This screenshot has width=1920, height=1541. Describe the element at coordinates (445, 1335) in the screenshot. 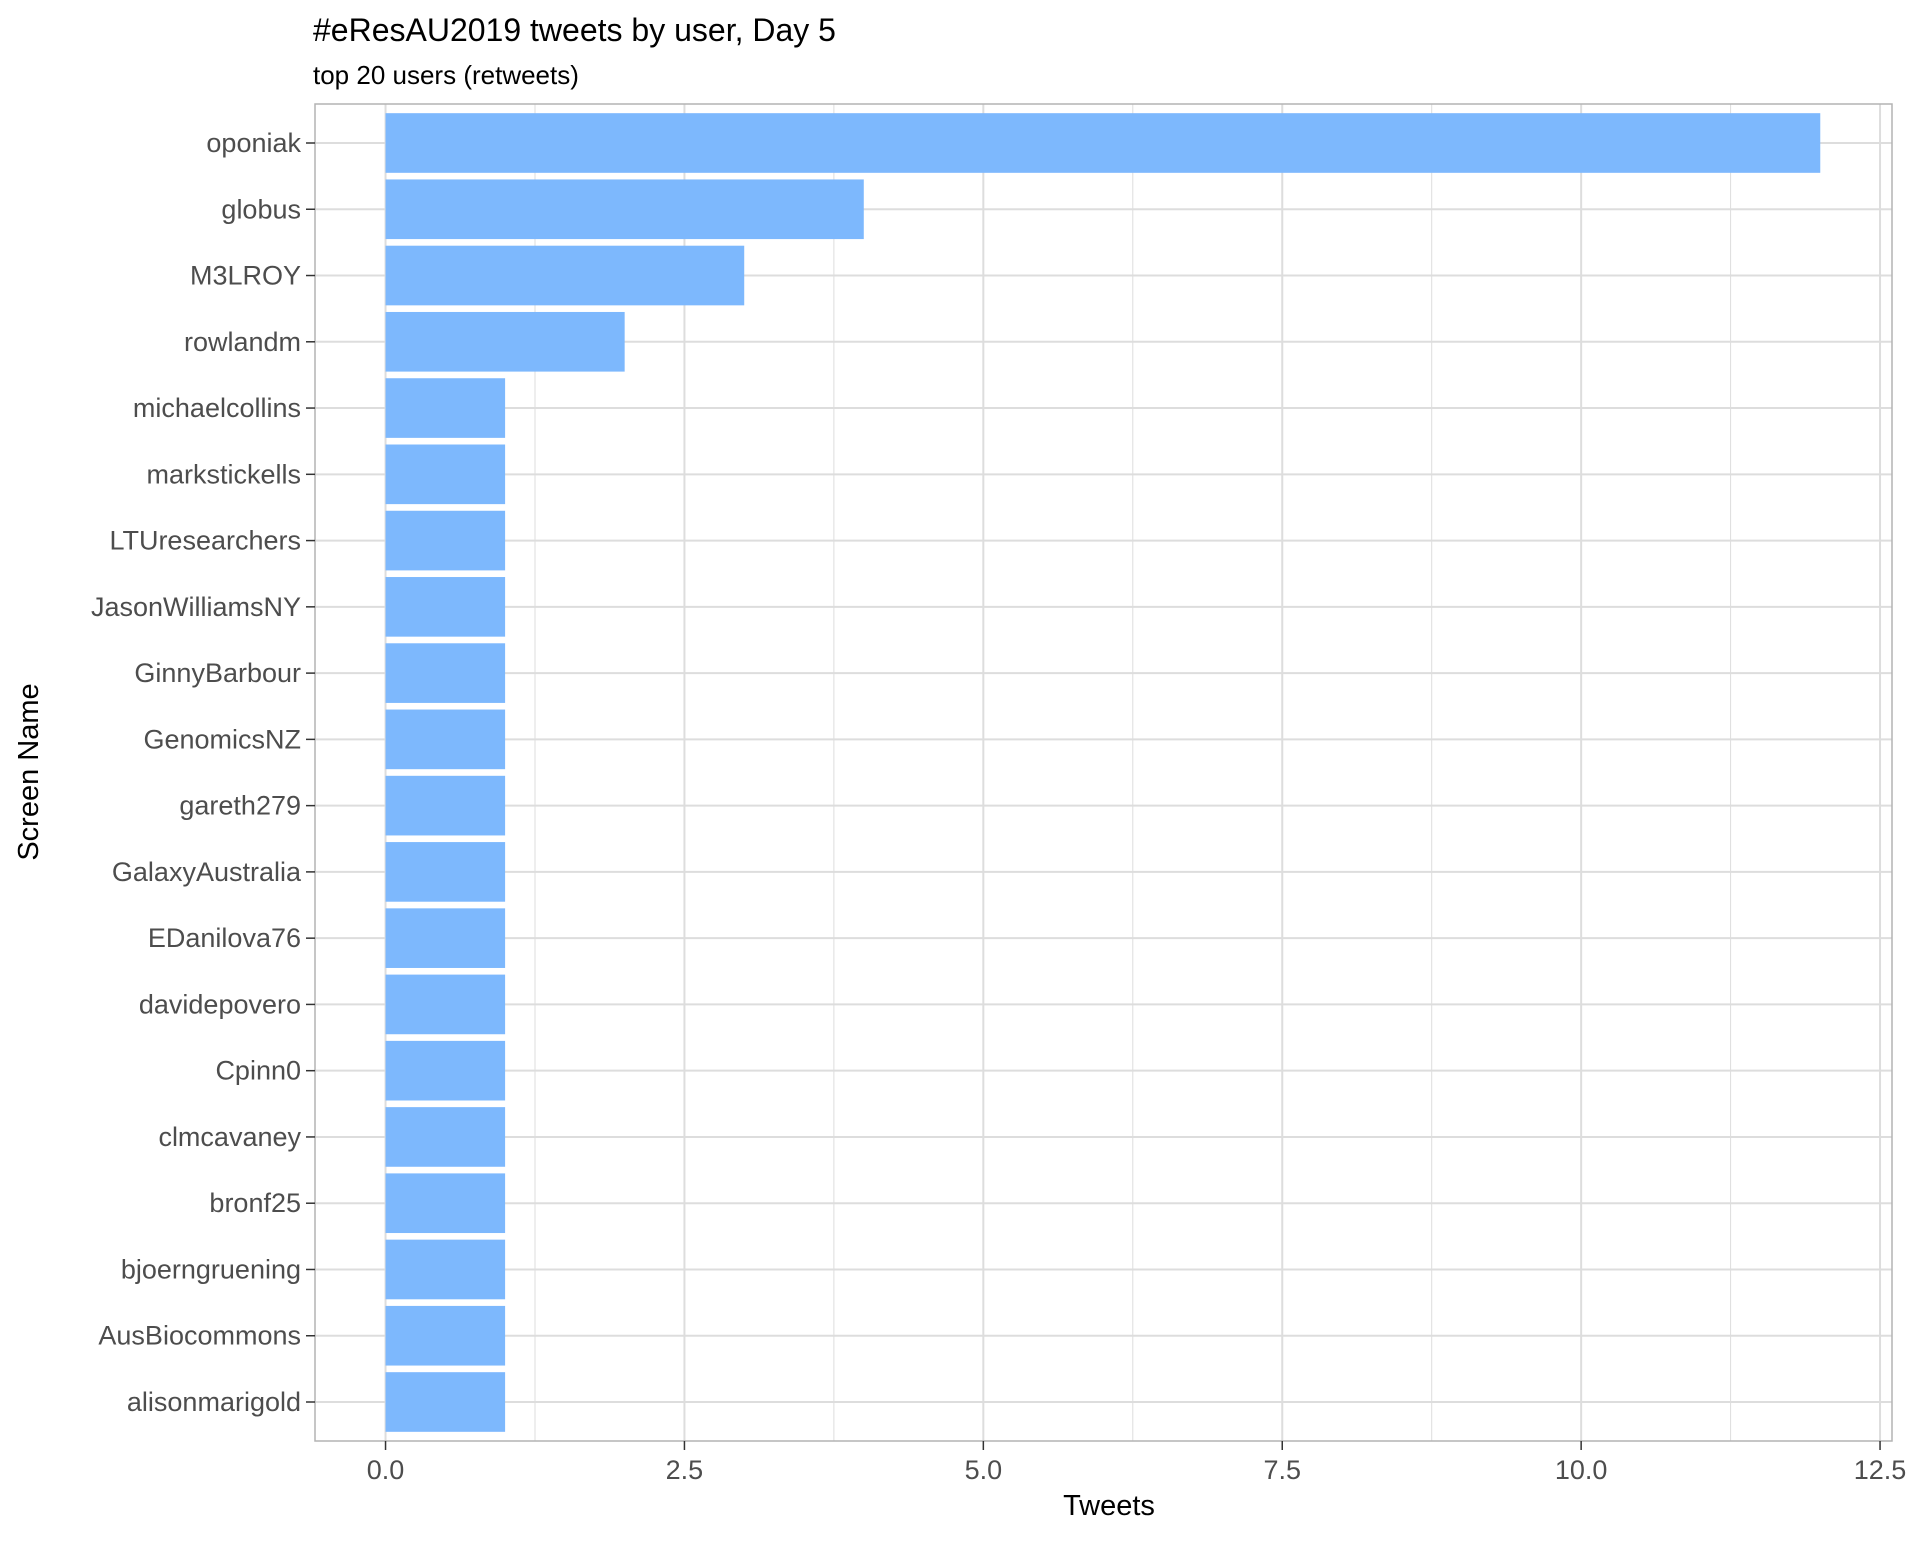

I see `bar-AusBiocommons` at that location.